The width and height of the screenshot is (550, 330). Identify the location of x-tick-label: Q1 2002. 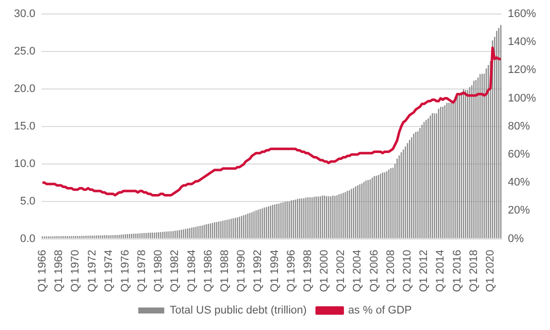
(341, 271).